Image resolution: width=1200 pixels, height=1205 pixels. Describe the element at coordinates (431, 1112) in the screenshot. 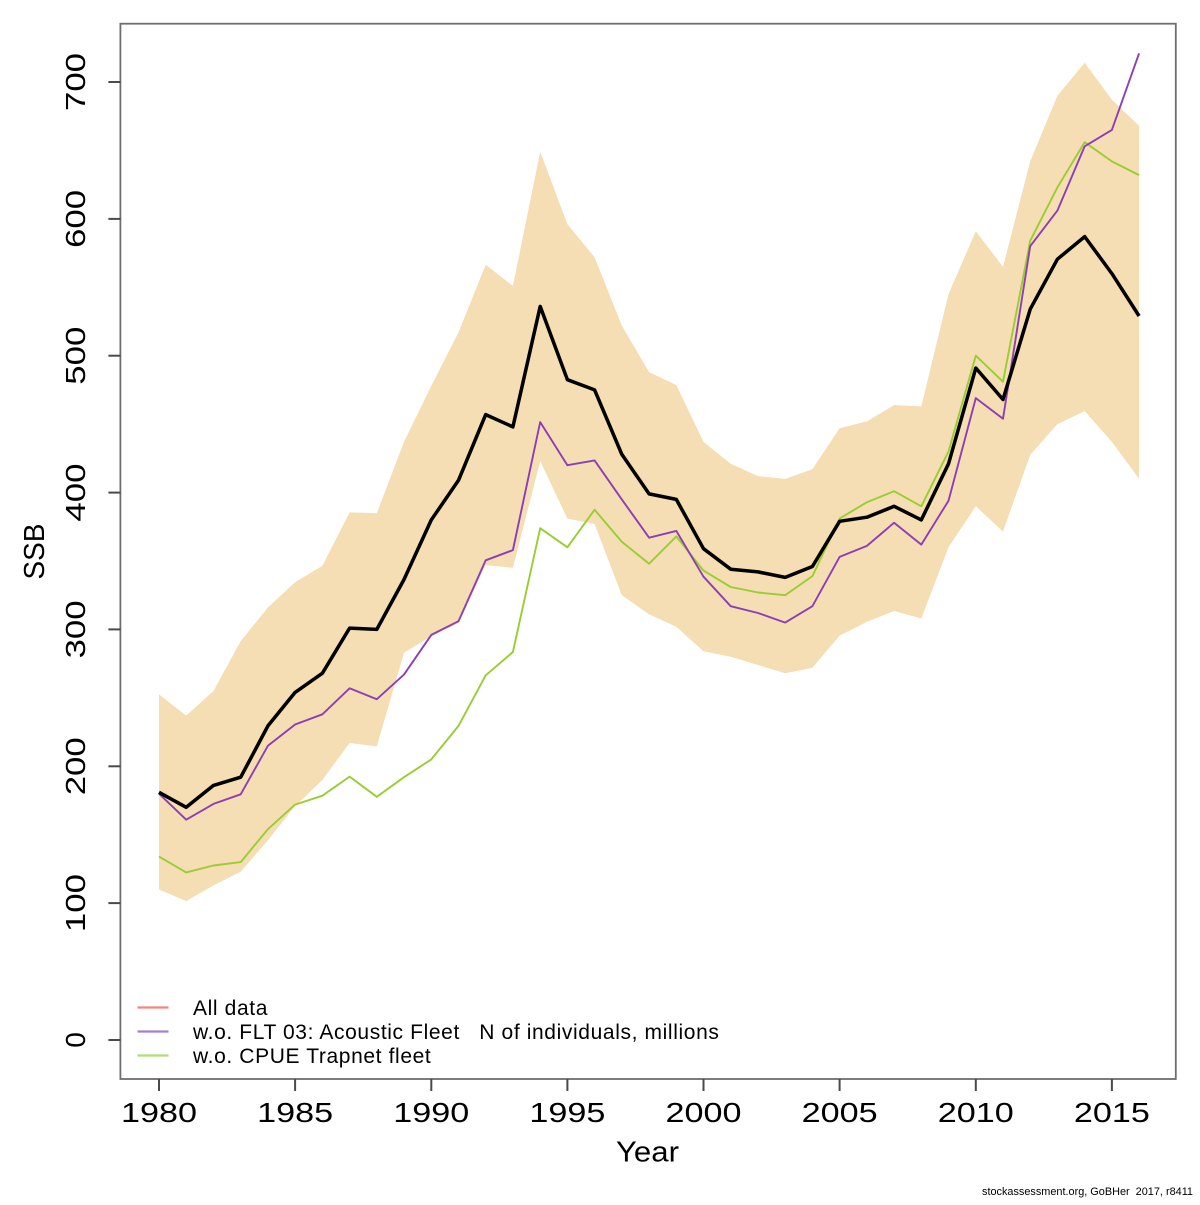

I see `svg-text: 1990` at that location.